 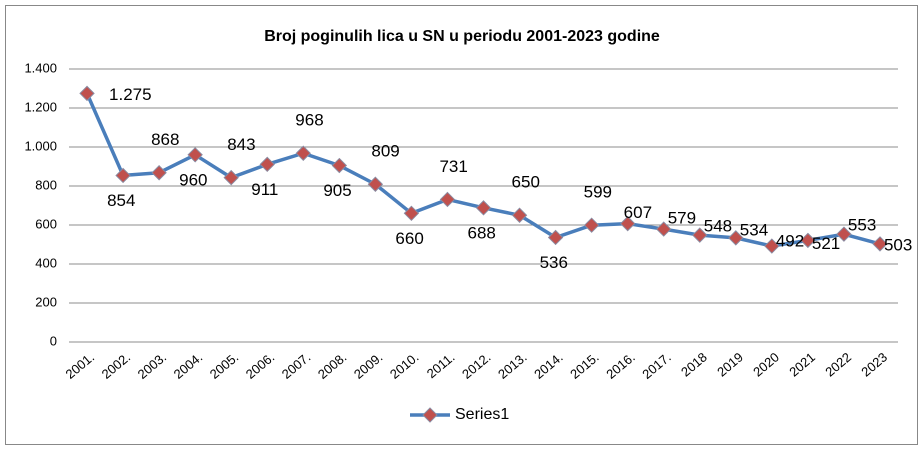 I want to click on data-label: 968, so click(x=309, y=120).